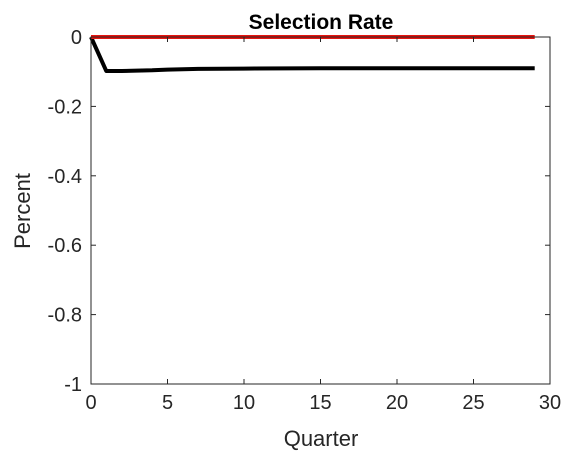  I want to click on y-tick-label: -0.4, so click(65, 177).